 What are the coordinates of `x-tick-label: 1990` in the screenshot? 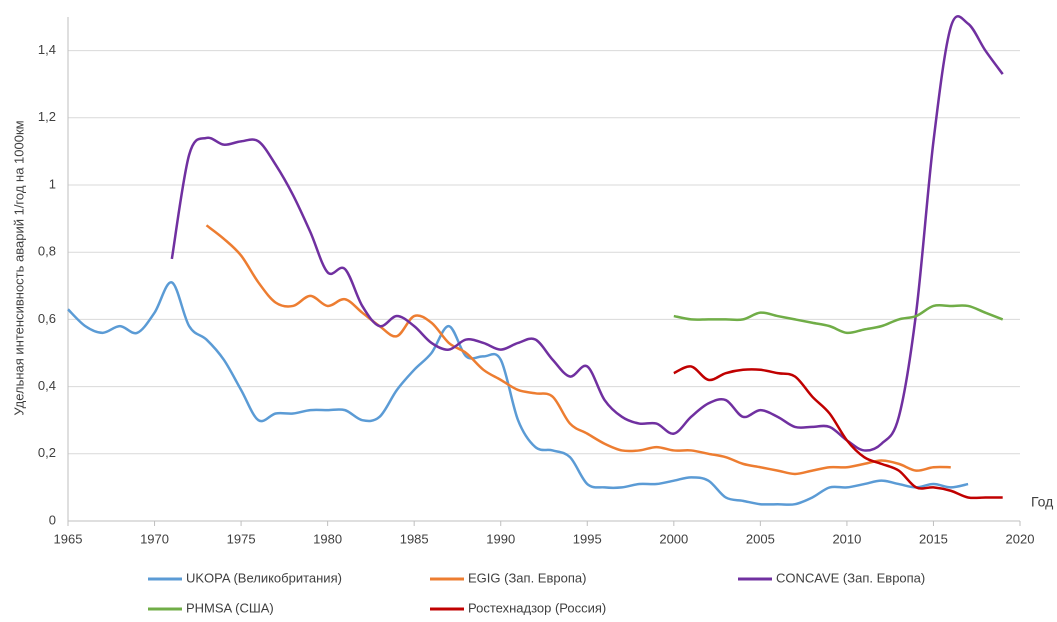 It's located at (500, 538).